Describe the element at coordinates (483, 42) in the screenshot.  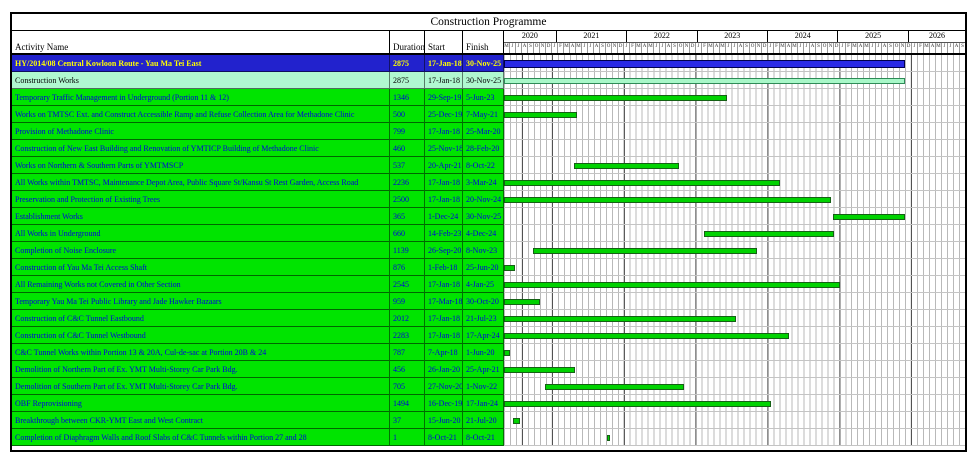
I see `column-header-finish: Finish` at that location.